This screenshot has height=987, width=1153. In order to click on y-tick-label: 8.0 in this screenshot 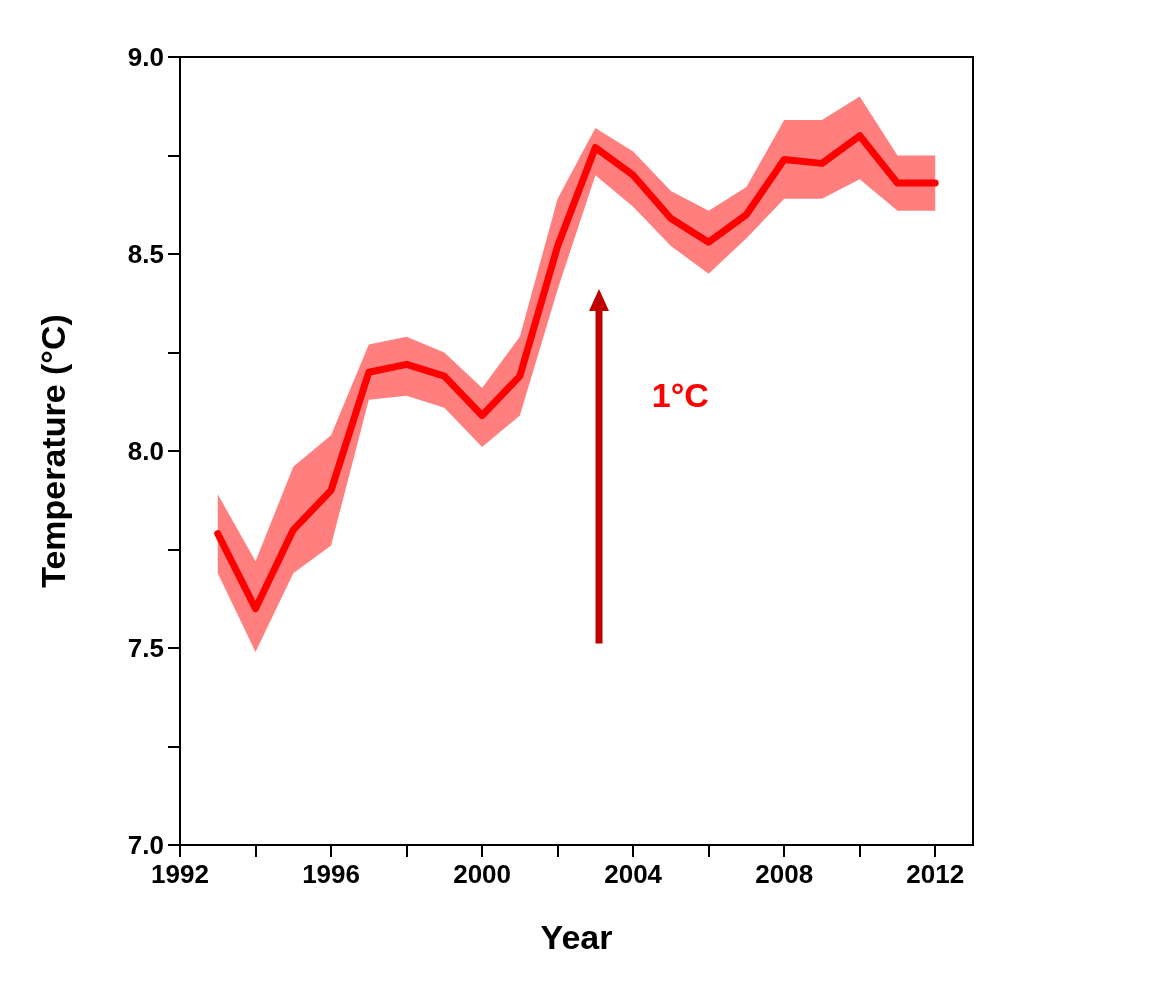, I will do `click(145, 451)`.